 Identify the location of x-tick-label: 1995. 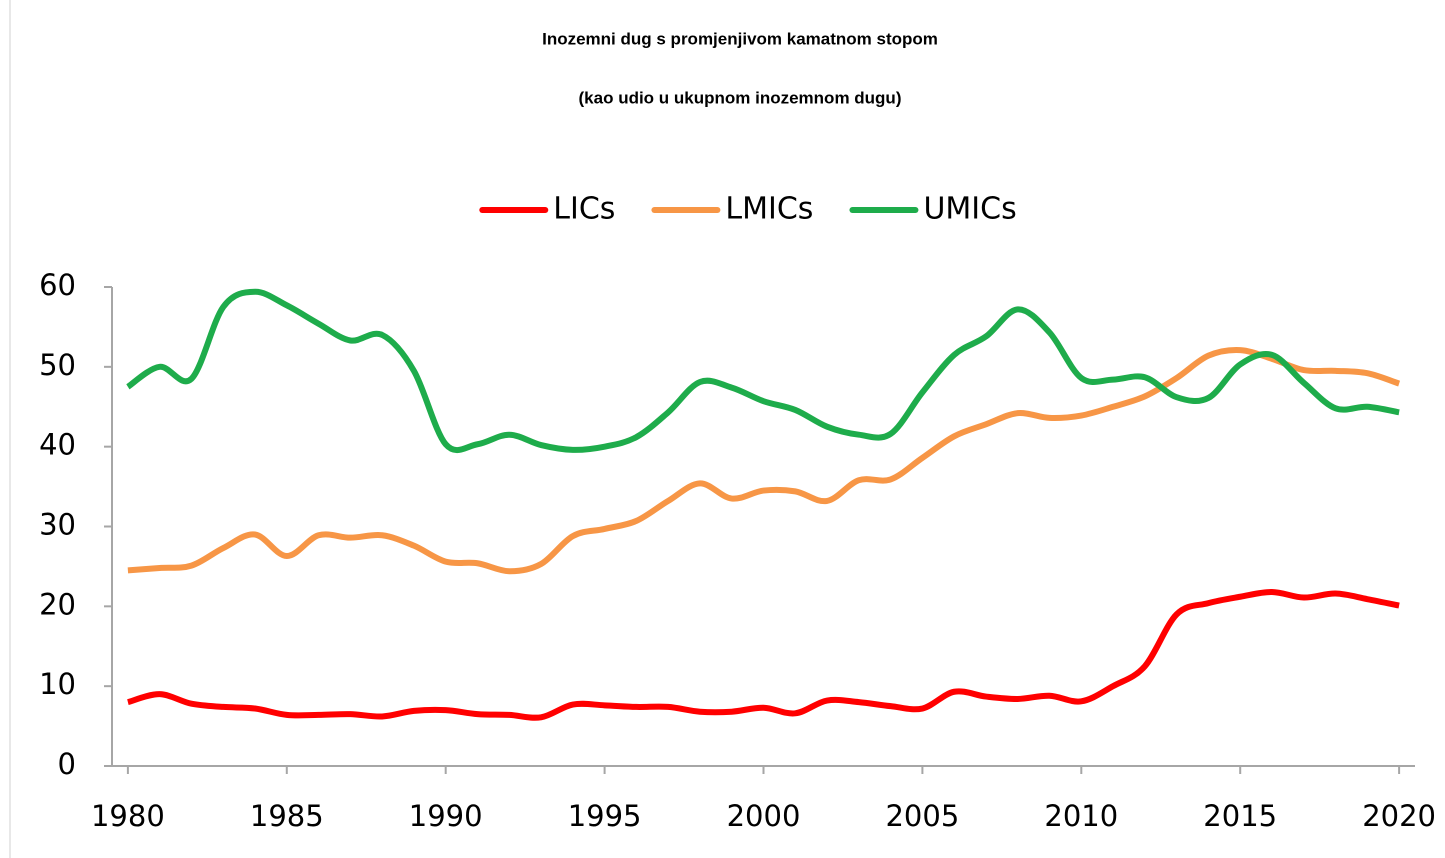
(605, 816).